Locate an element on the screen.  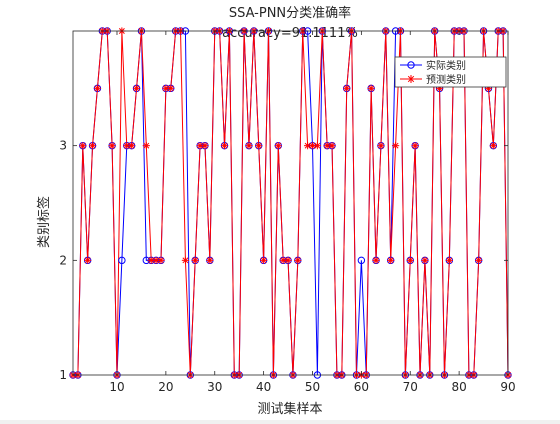
y-tick-label: 2 is located at coordinates (63, 260).